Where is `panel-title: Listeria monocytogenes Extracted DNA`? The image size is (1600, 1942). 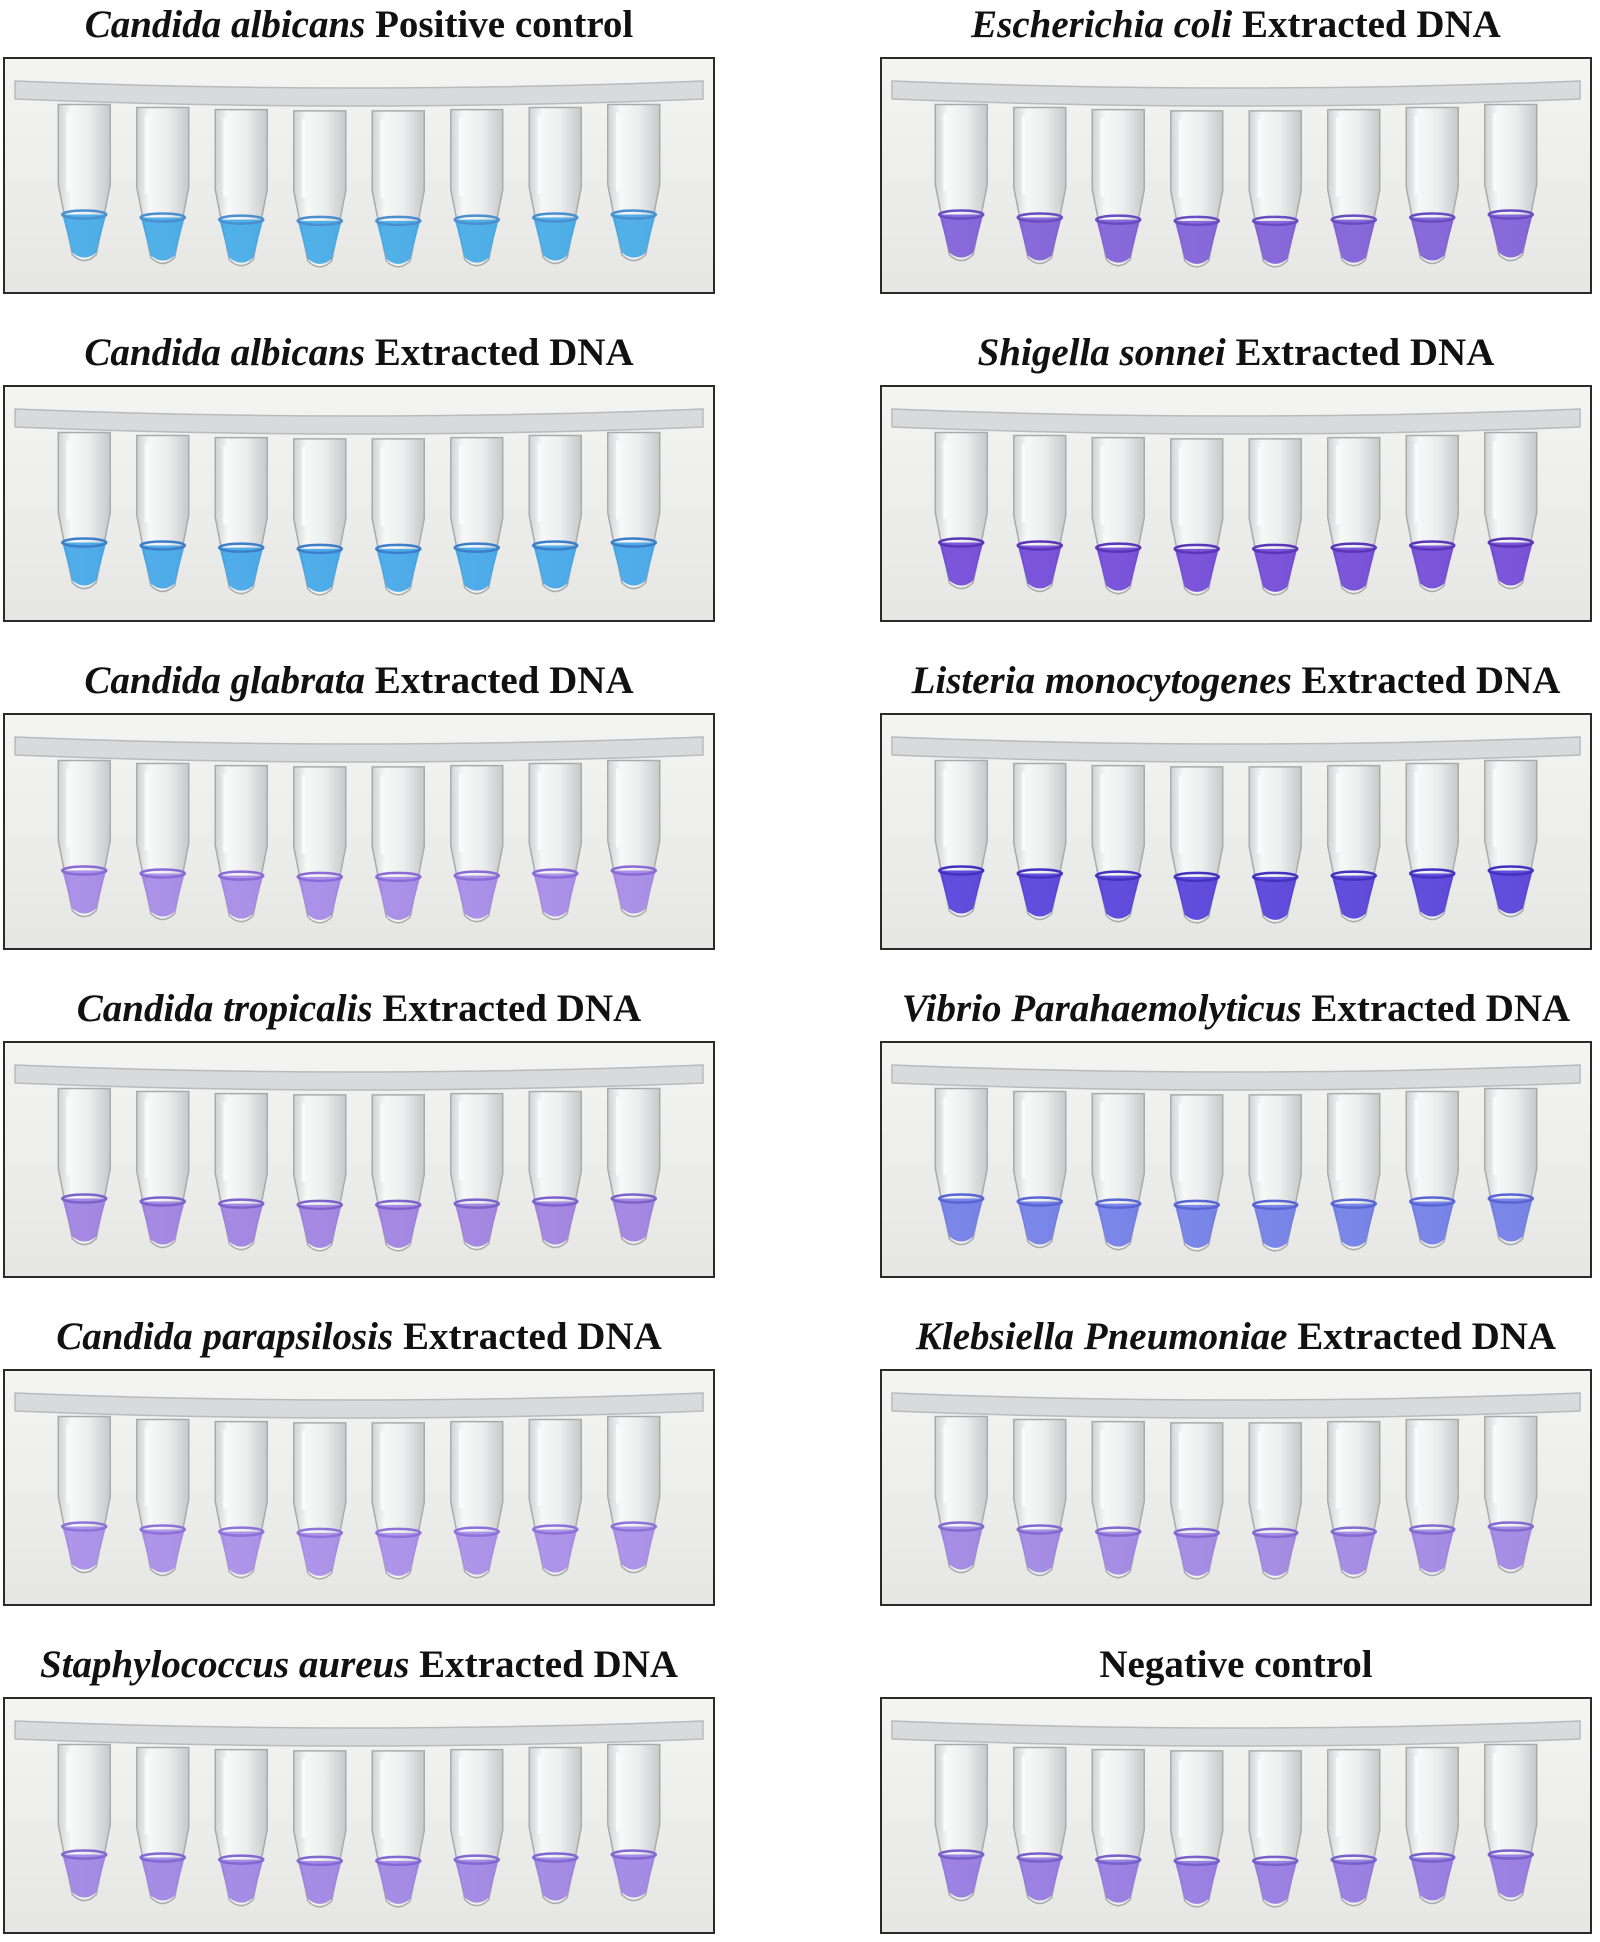
panel-title: Listeria monocytogenes Extracted DNA is located at coordinates (1236, 683).